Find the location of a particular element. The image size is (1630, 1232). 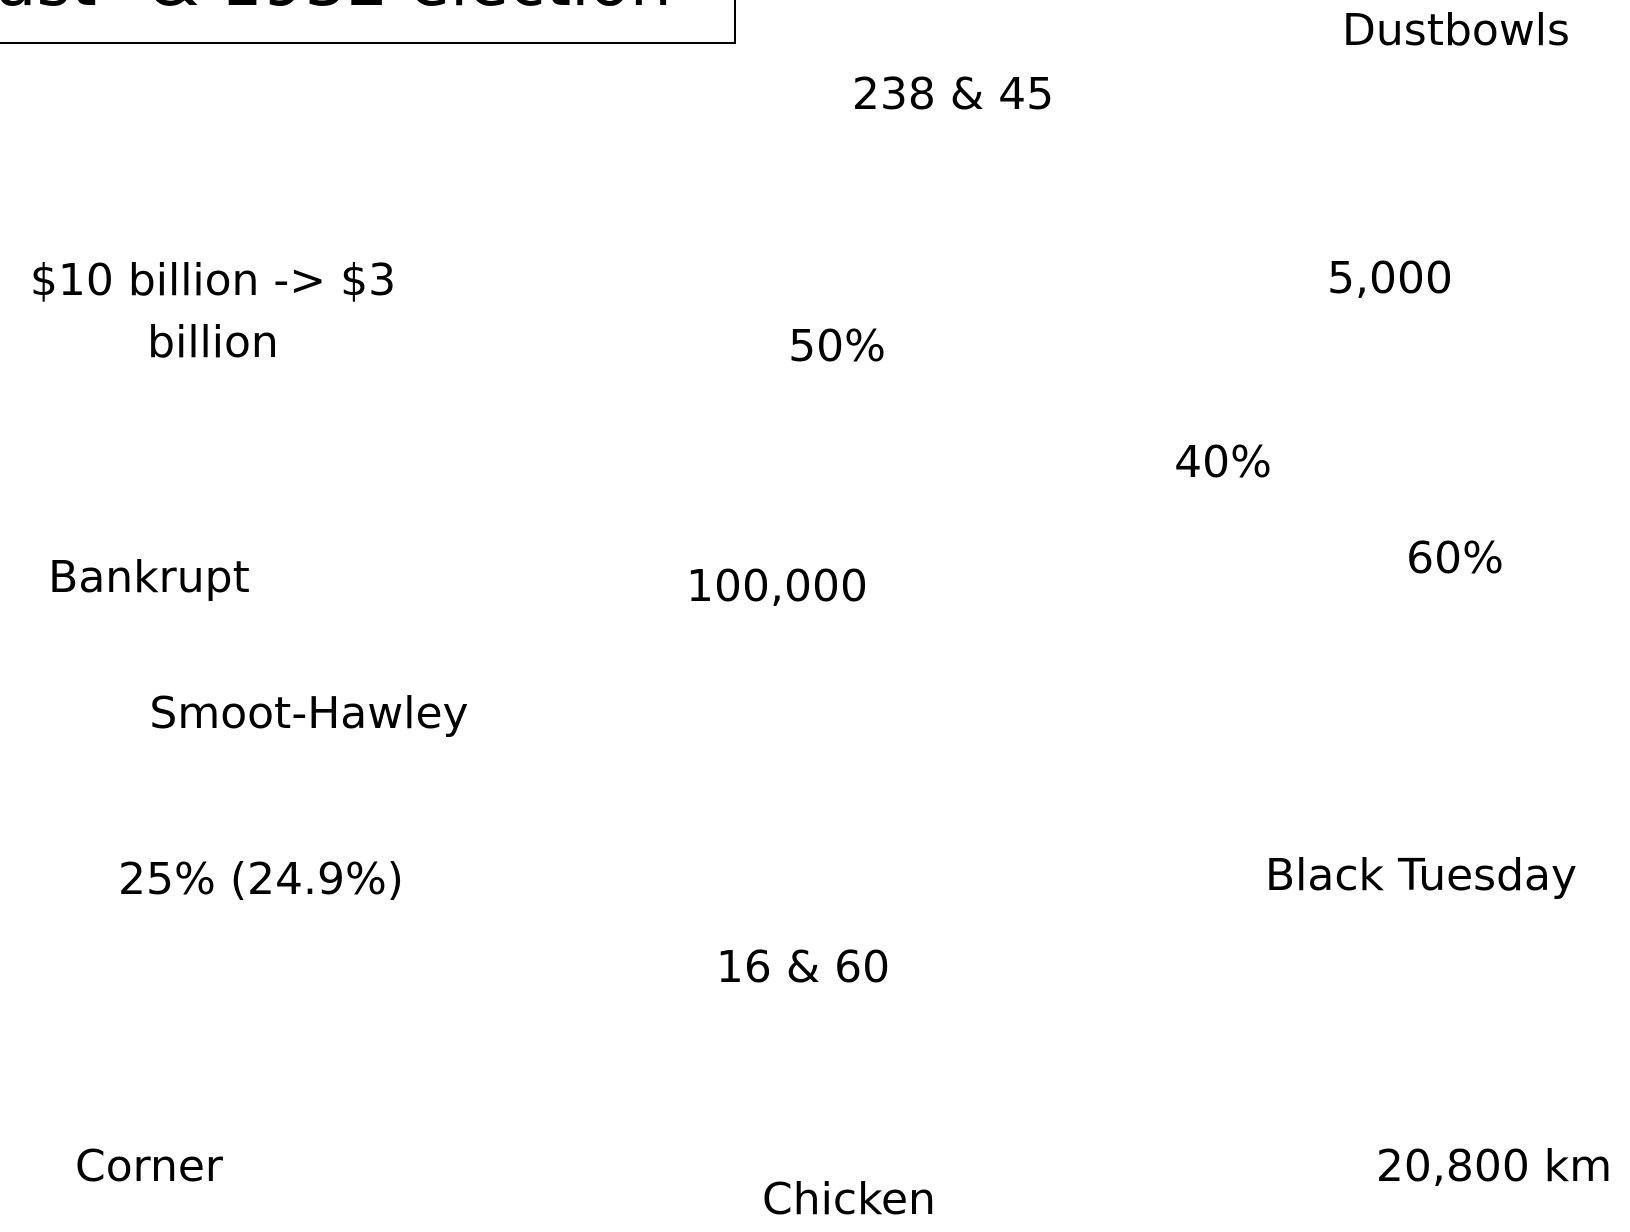

term: $10 billion -> $3 billion is located at coordinates (213, 312).